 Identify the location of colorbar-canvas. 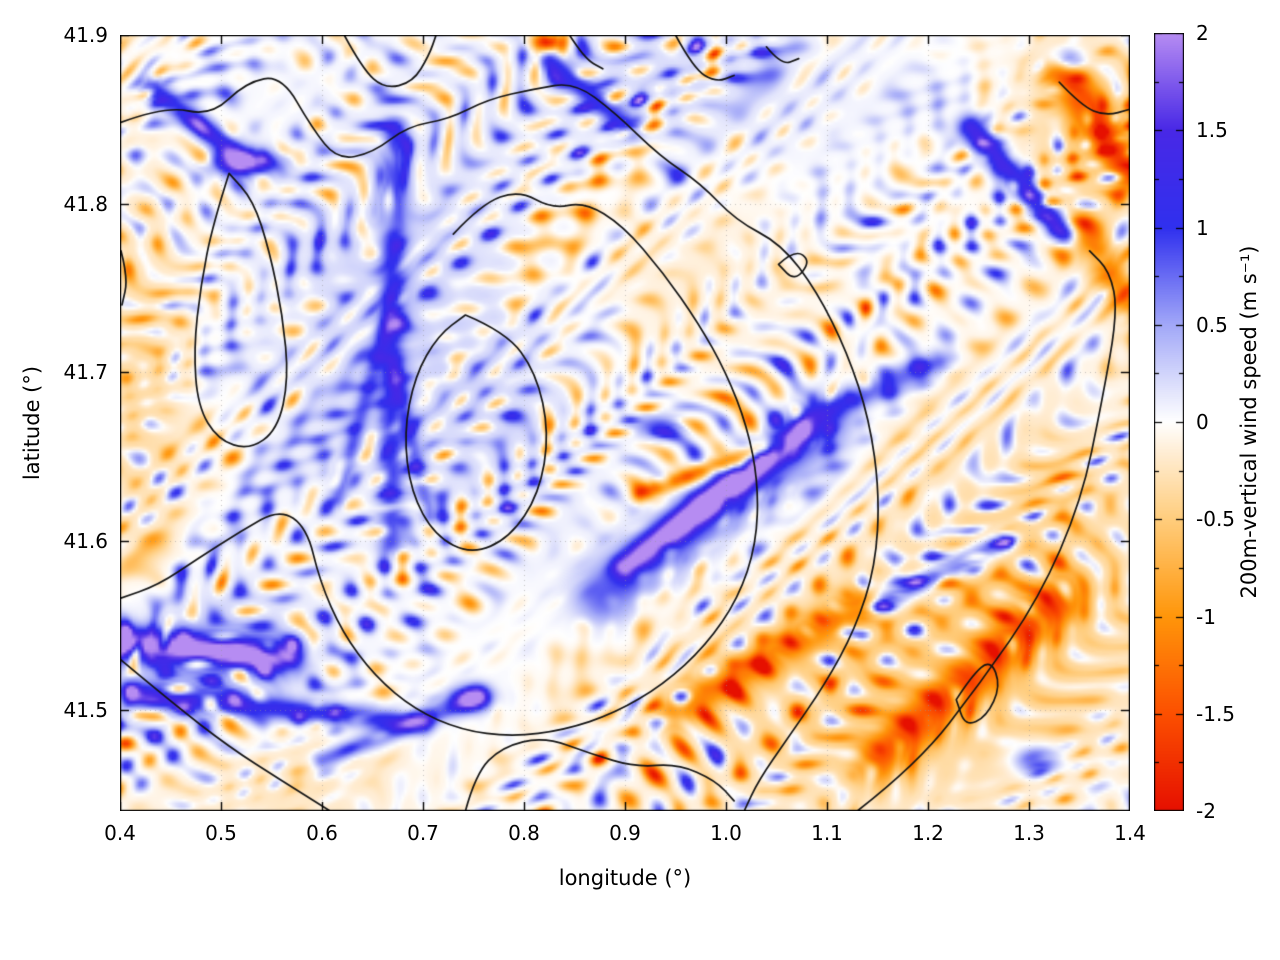
(1169, 422).